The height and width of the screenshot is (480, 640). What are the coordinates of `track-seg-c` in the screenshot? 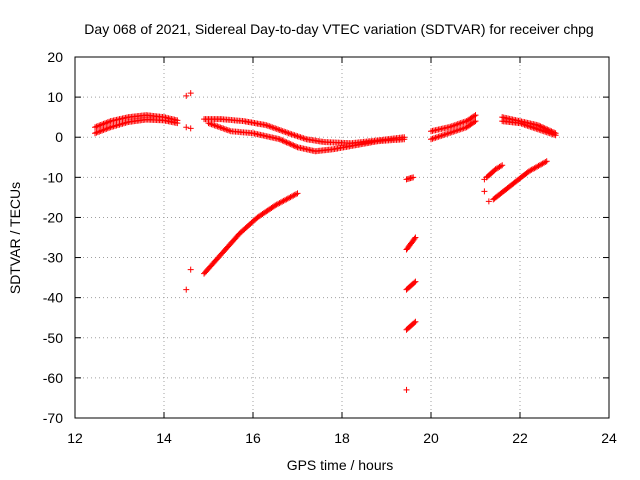 It's located at (411, 285).